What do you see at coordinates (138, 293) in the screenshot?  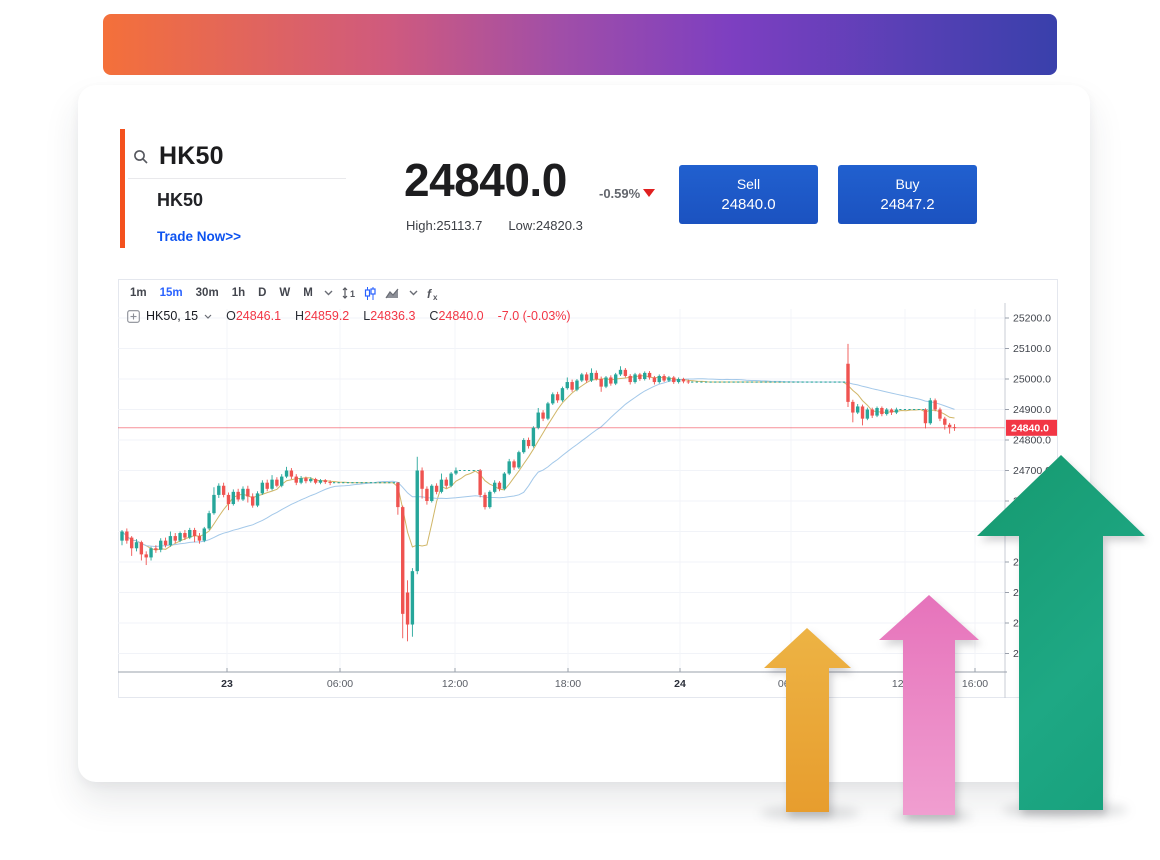 I see `interval-1m: 1m` at bounding box center [138, 293].